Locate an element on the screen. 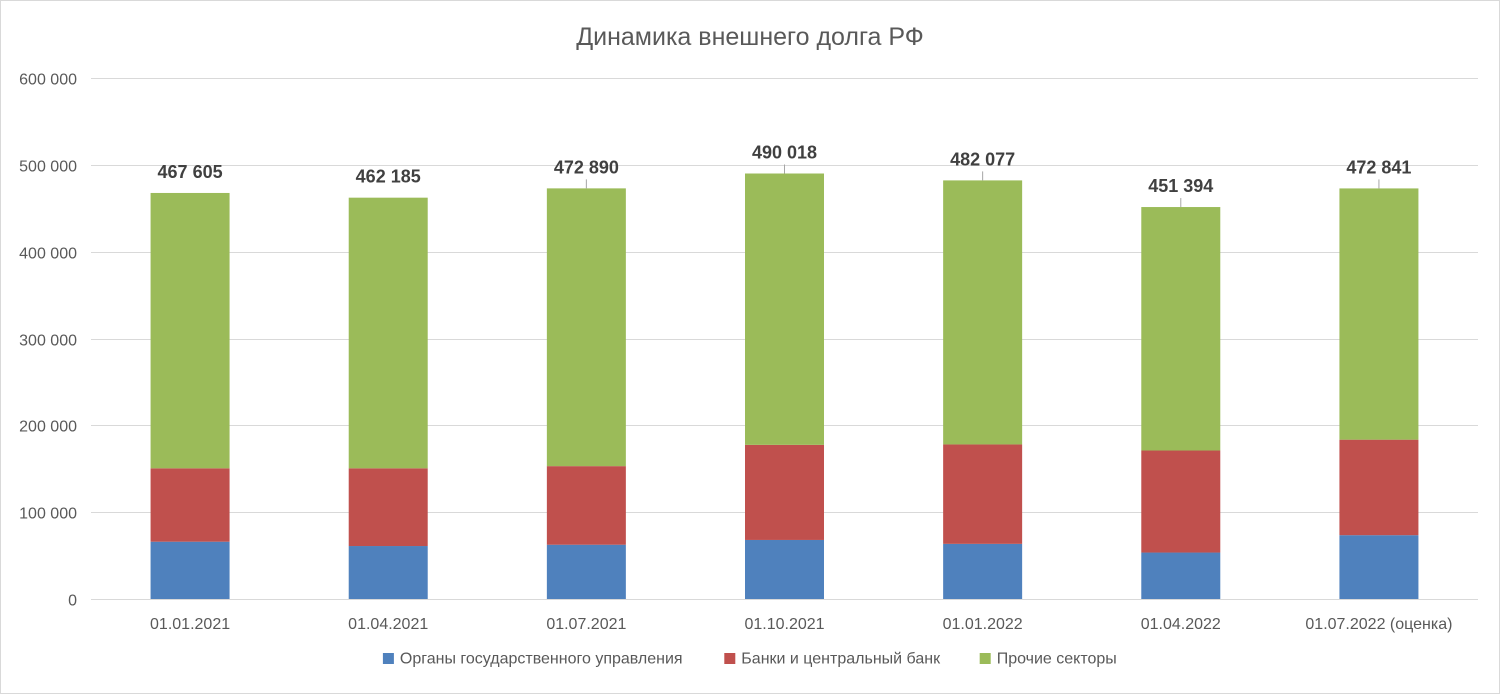 This screenshot has height=694, width=1500. x-tick-label: 01.01.2022 is located at coordinates (983, 624).